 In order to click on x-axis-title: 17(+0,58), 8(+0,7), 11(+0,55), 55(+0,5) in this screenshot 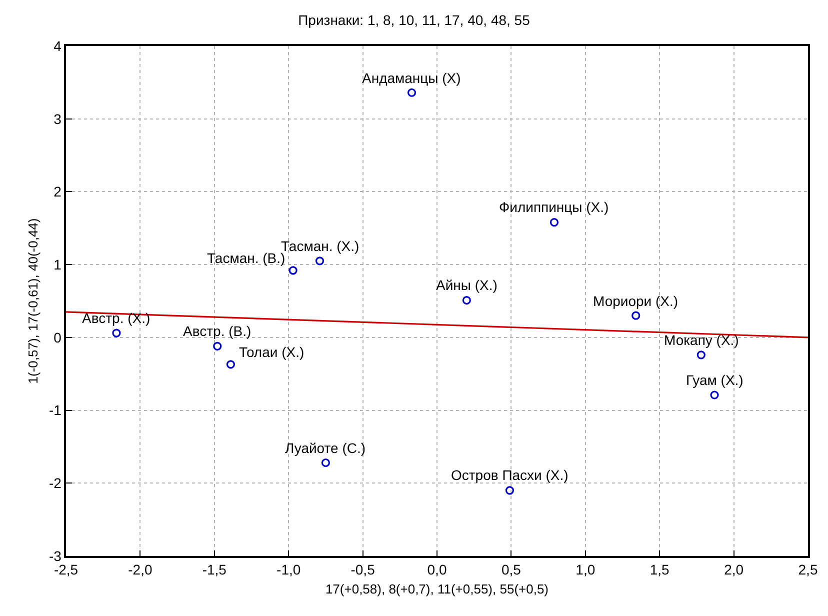, I will do `click(437, 589)`.